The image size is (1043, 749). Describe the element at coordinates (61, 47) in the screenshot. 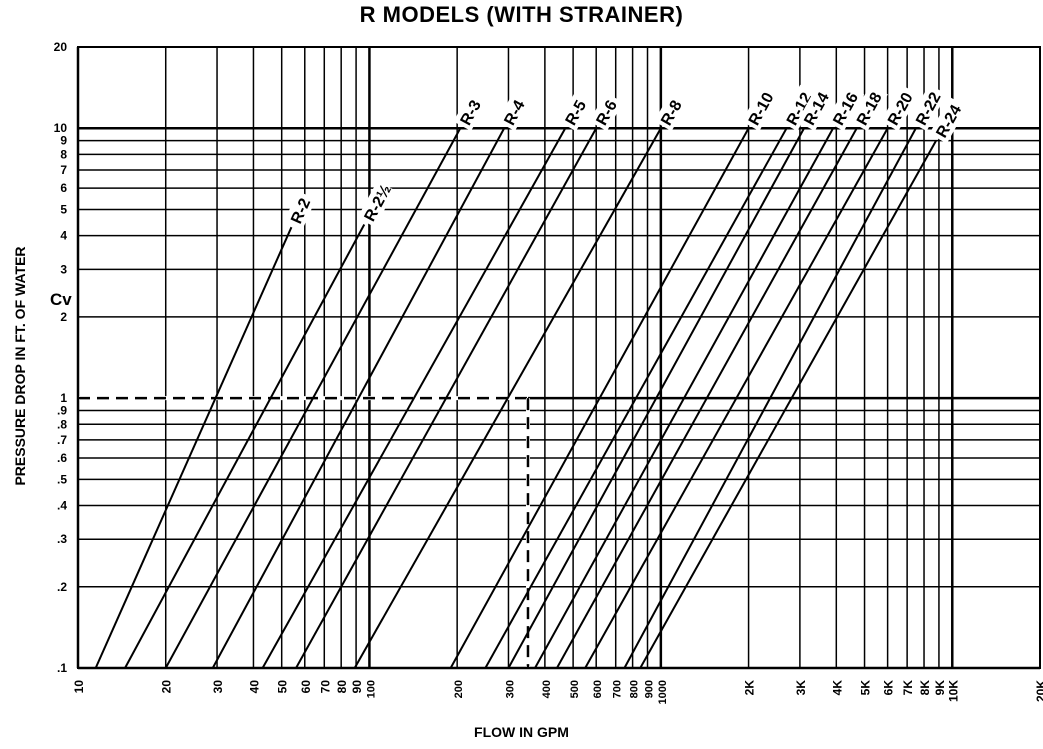

I see `y-tick-label: 20` at that location.